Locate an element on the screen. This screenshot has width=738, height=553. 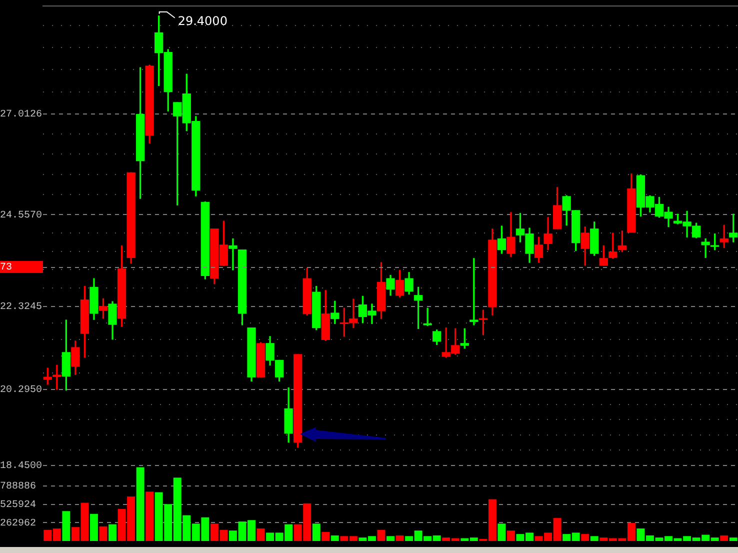
y-tick-label: 788886 is located at coordinates (18, 487).